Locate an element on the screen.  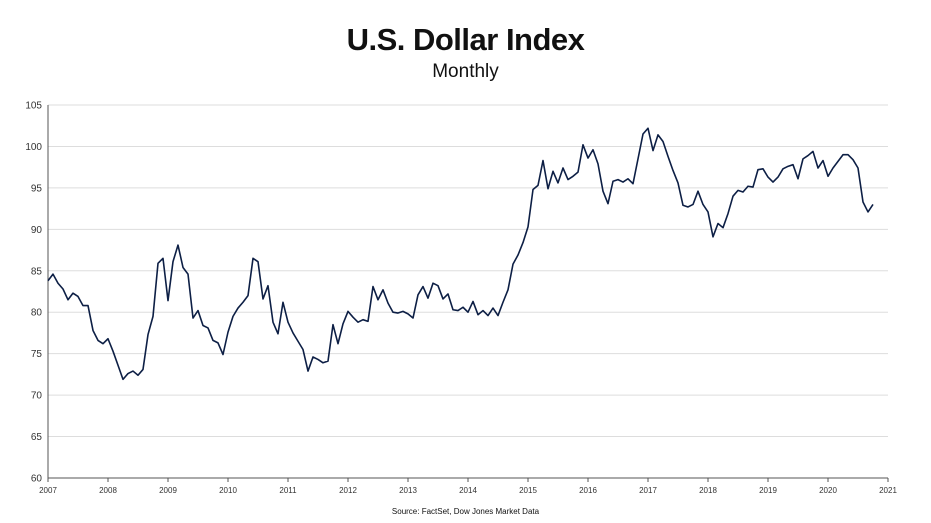
x-tick-label: 2019 is located at coordinates (768, 490).